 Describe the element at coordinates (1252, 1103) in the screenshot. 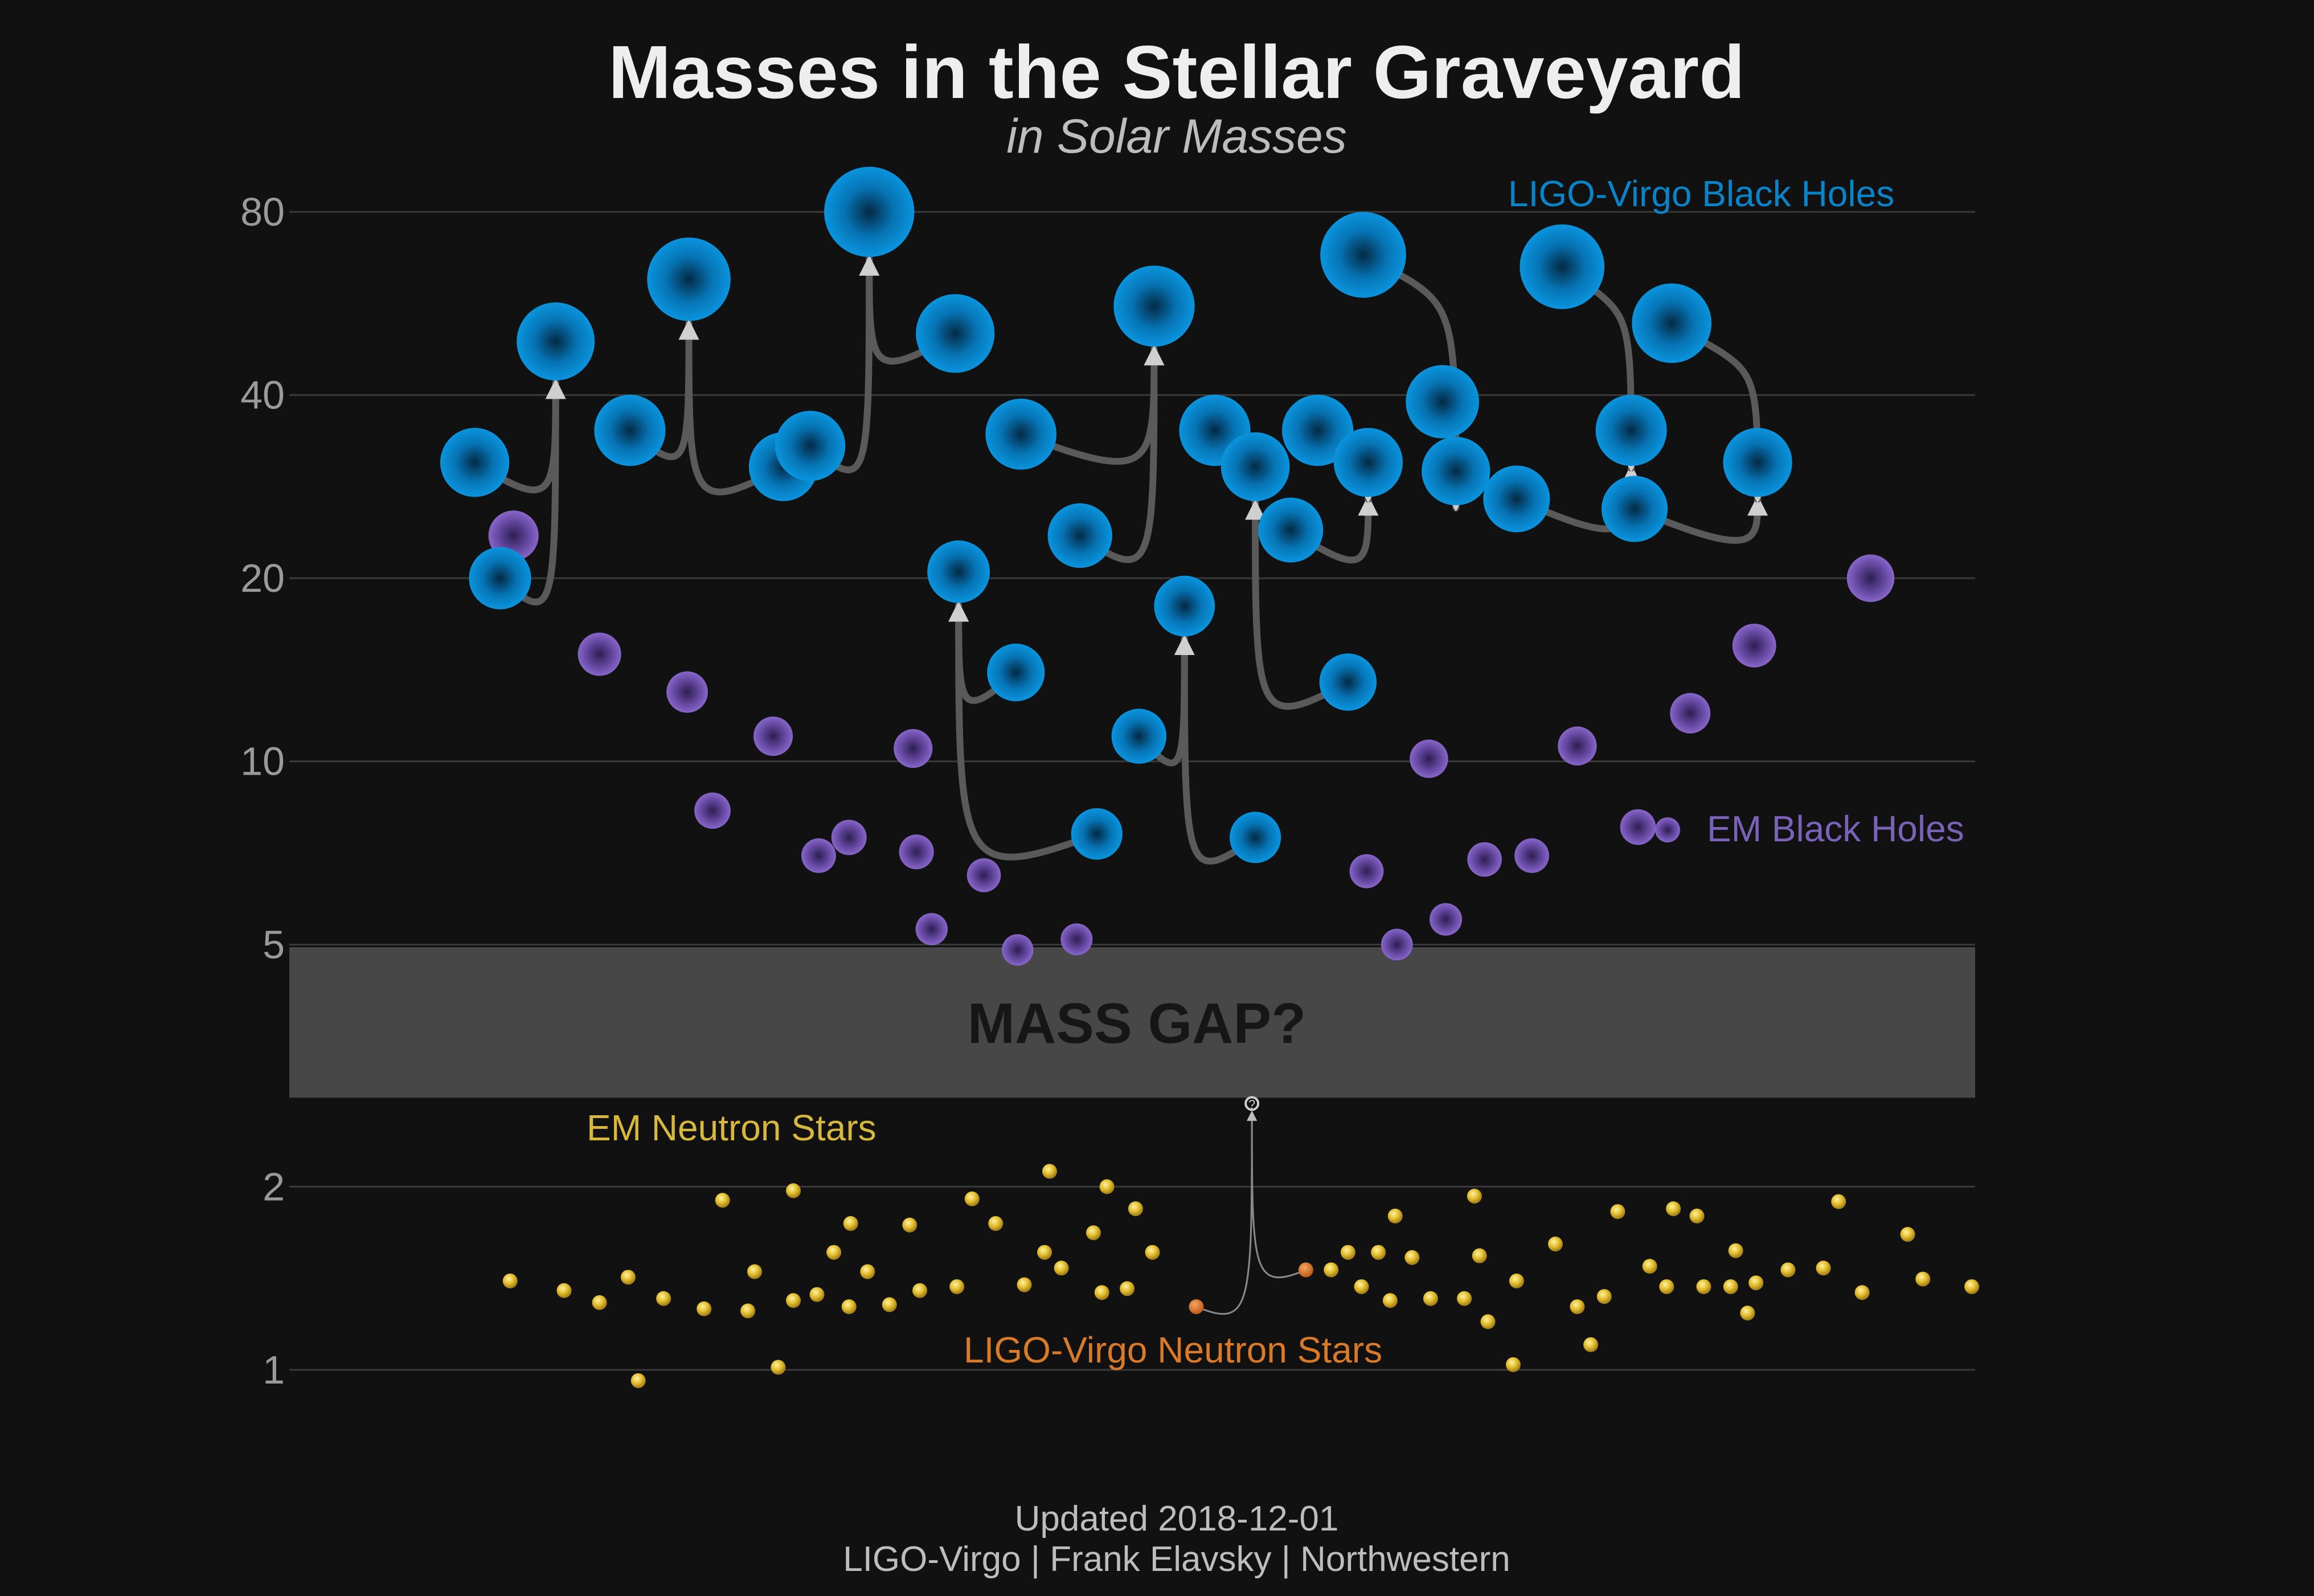

I see `ligo-neutron-star-remnant` at that location.